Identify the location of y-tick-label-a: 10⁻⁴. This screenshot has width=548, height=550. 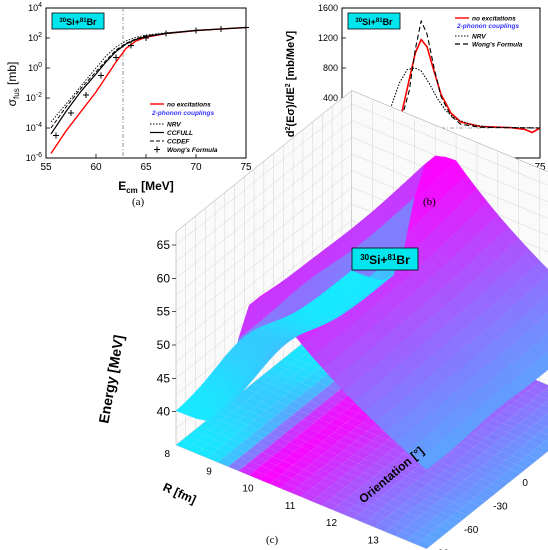
(34, 127).